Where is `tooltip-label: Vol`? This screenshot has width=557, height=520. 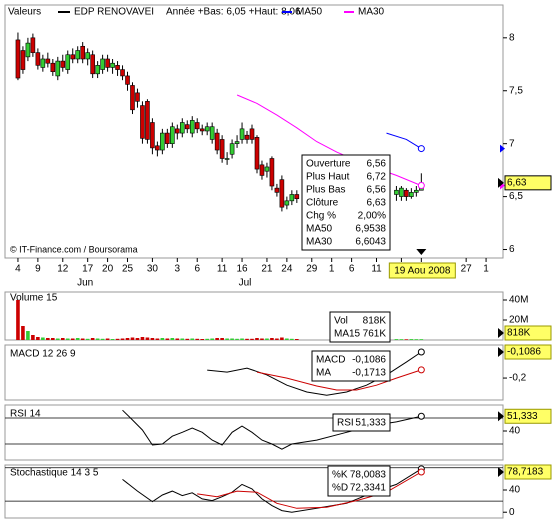
tooltip-label: Vol is located at coordinates (341, 321).